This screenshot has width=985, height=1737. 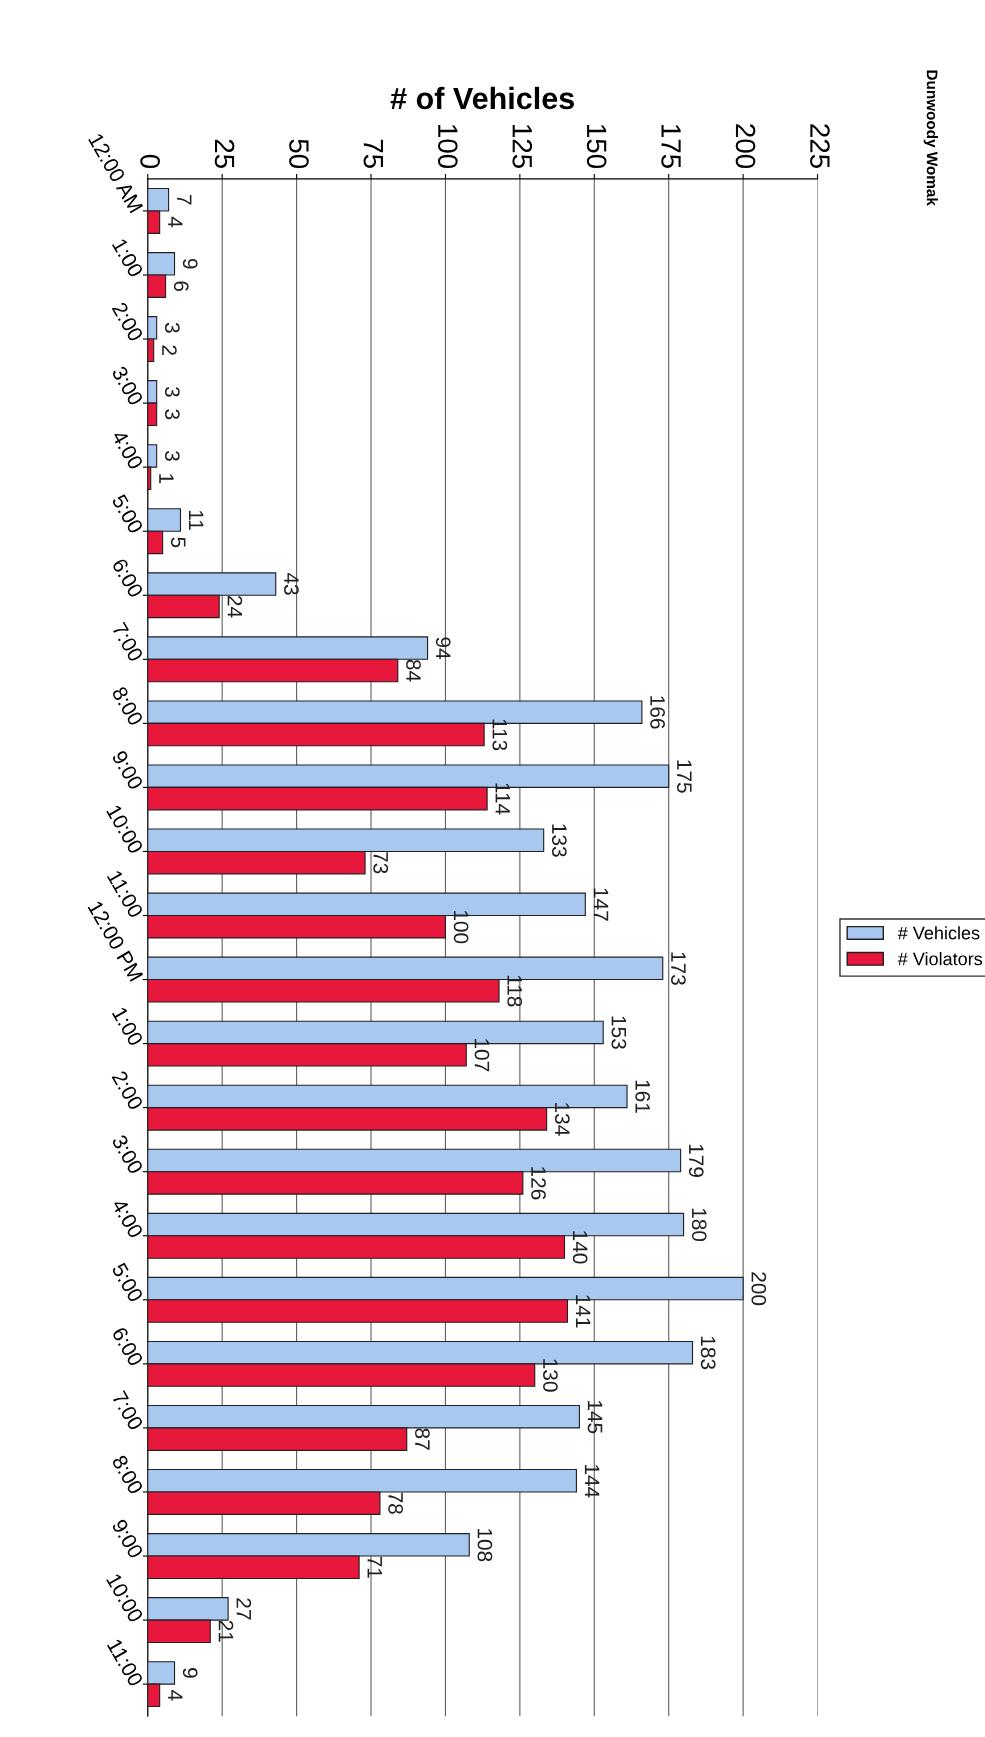 I want to click on data-label: 6, so click(x=181, y=286).